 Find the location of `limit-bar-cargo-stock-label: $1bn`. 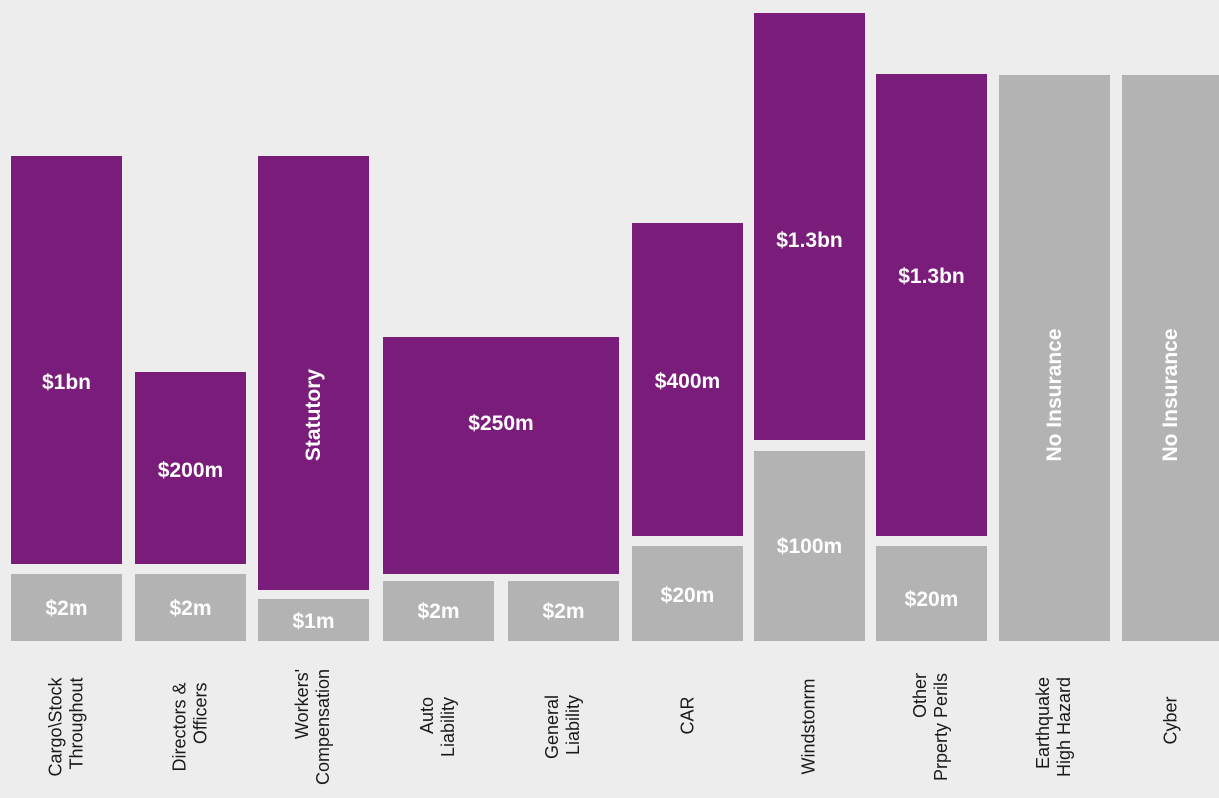

limit-bar-cargo-stock-label: $1bn is located at coordinates (66, 382).